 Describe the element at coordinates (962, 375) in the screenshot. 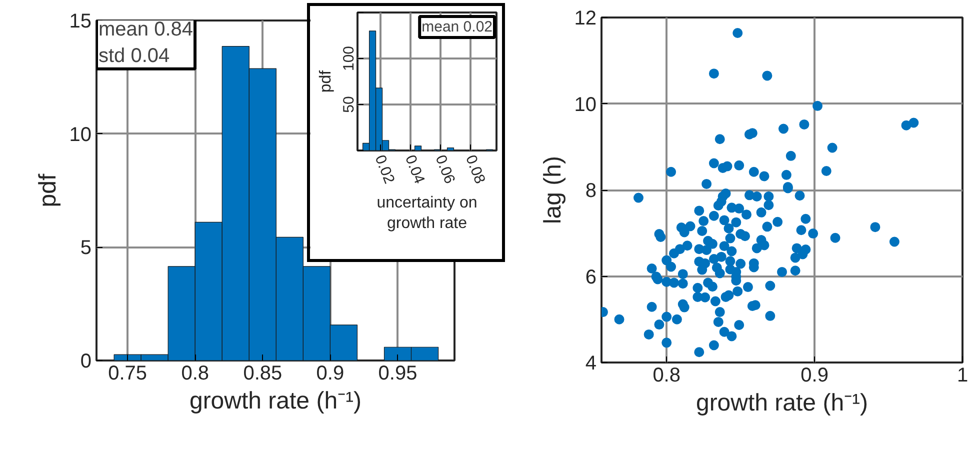

I see `x-tick-label: 1` at that location.